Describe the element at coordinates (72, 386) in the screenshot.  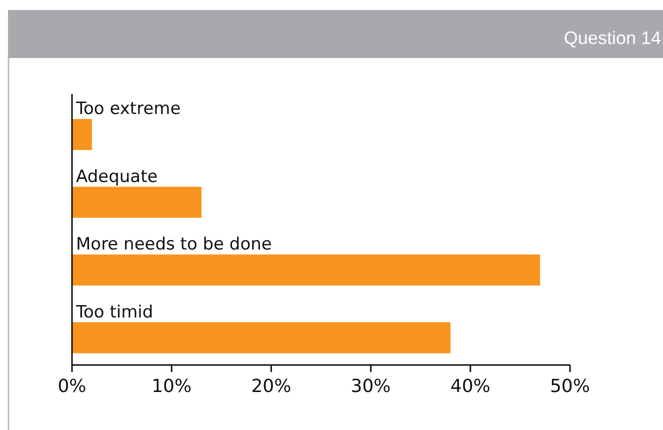
I see `x-tick-label: 0%` at that location.